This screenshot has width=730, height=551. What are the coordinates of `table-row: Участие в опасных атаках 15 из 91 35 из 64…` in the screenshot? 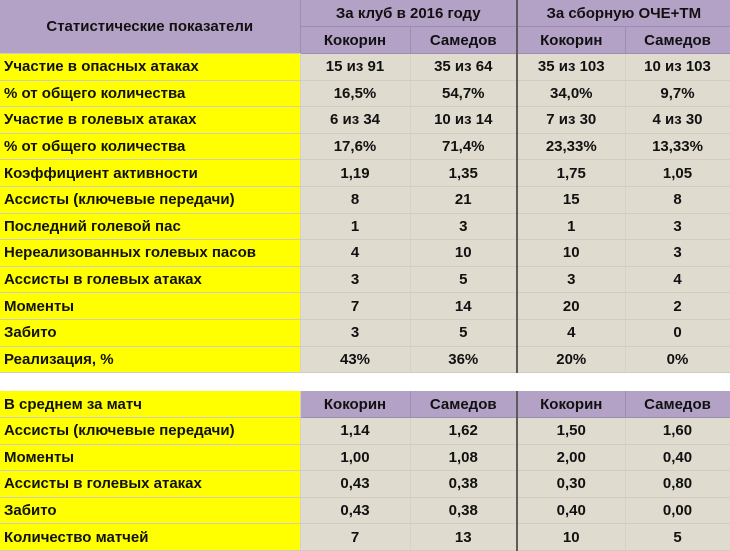 It's located at (365, 67).